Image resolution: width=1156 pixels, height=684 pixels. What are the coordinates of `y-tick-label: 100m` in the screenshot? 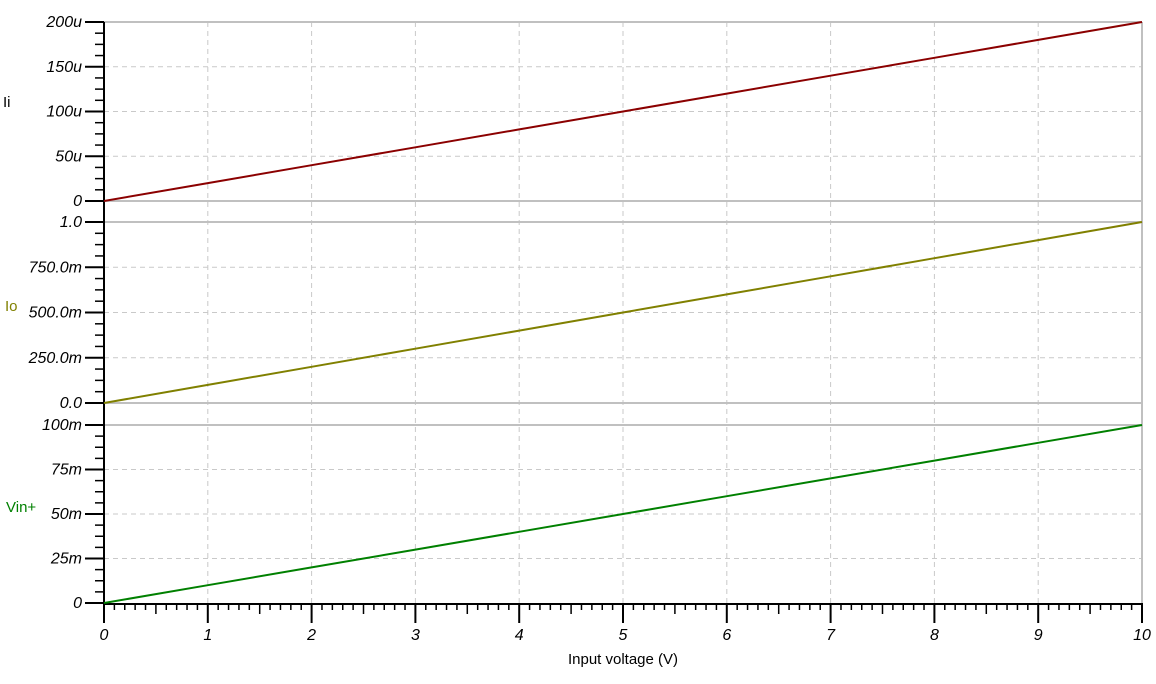 It's located at (62, 425).